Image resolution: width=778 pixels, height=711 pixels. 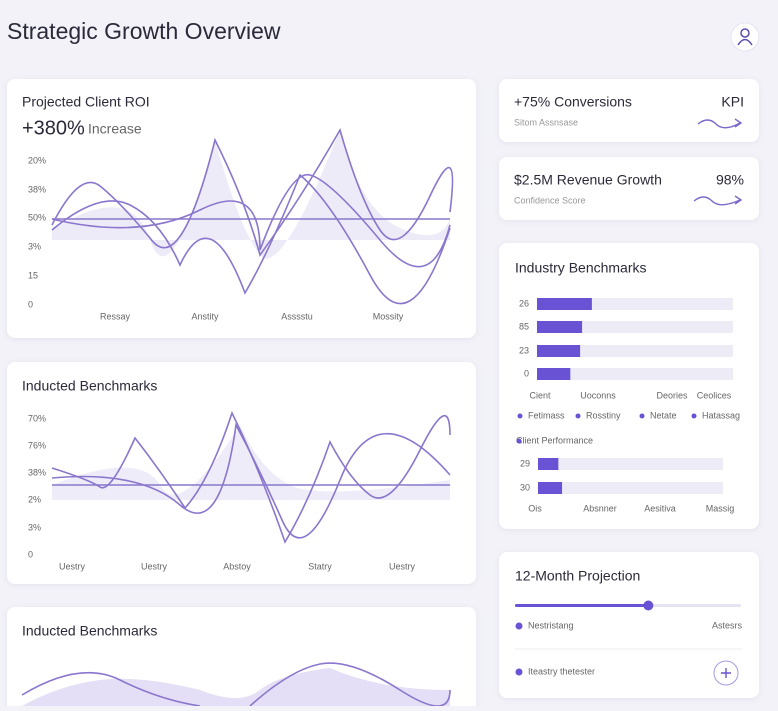 I want to click on progress-fill, so click(x=582, y=605).